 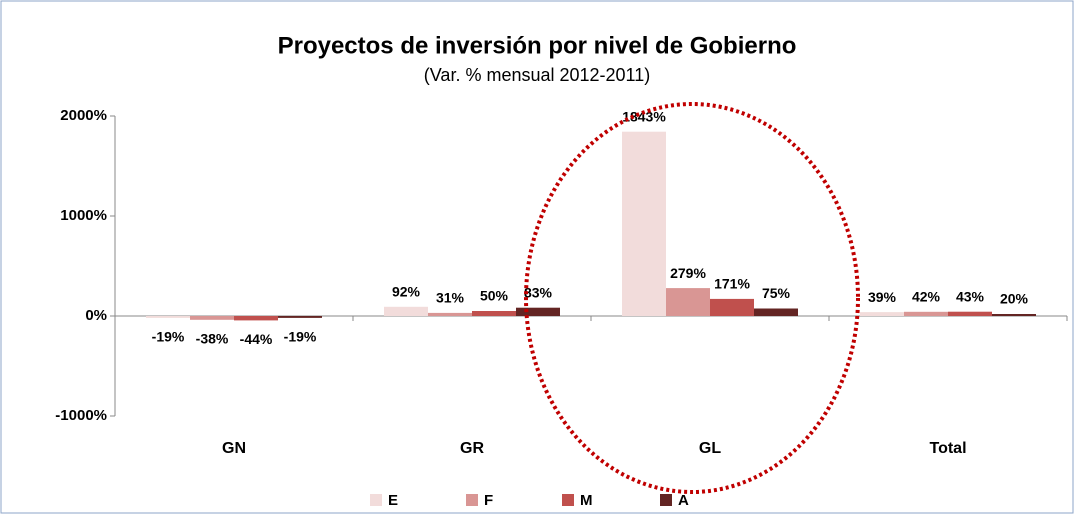 What do you see at coordinates (538, 292) in the screenshot?
I see `data-label: 83%` at bounding box center [538, 292].